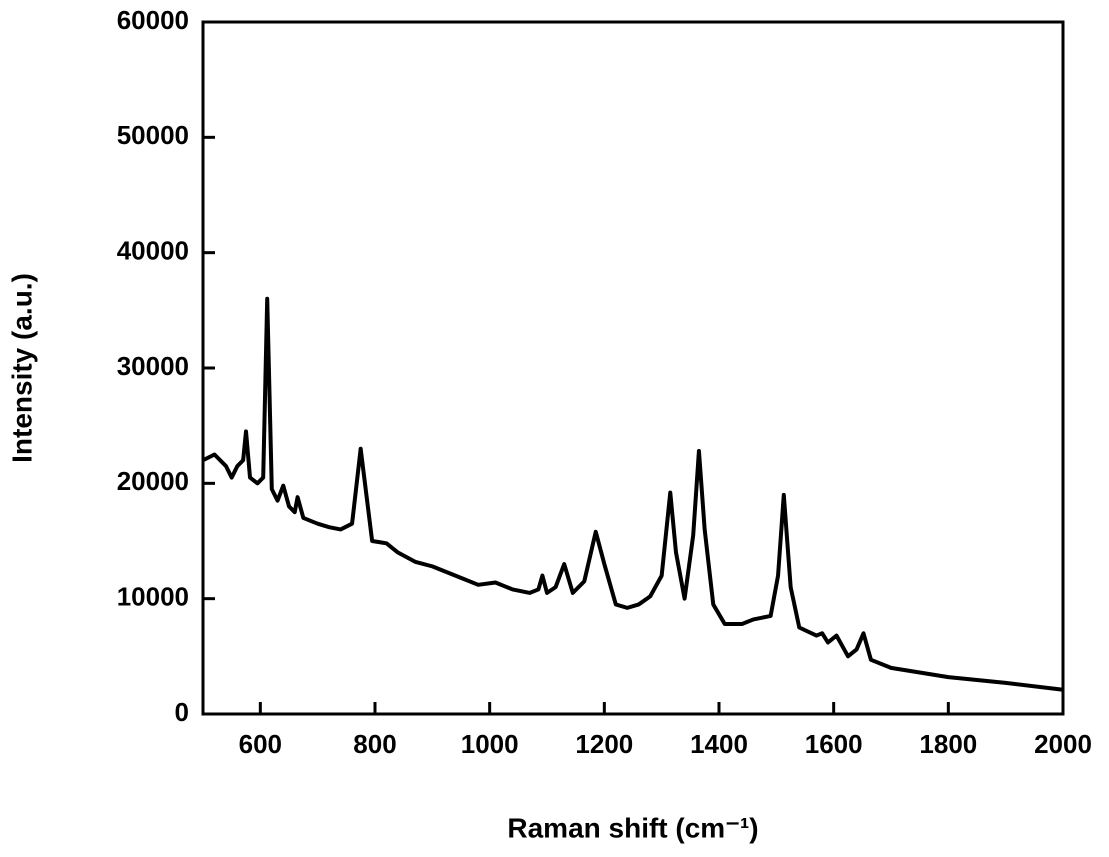  I want to click on x-tick-label: 1400, so click(719, 744).